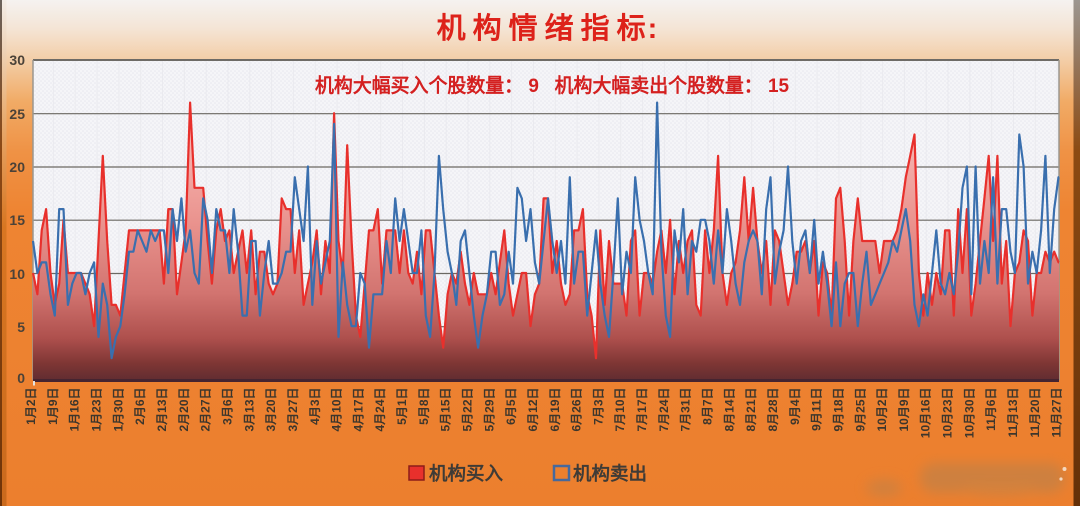  Describe the element at coordinates (489, 410) in the screenshot. I see `svg-text: 5月29日` at that location.